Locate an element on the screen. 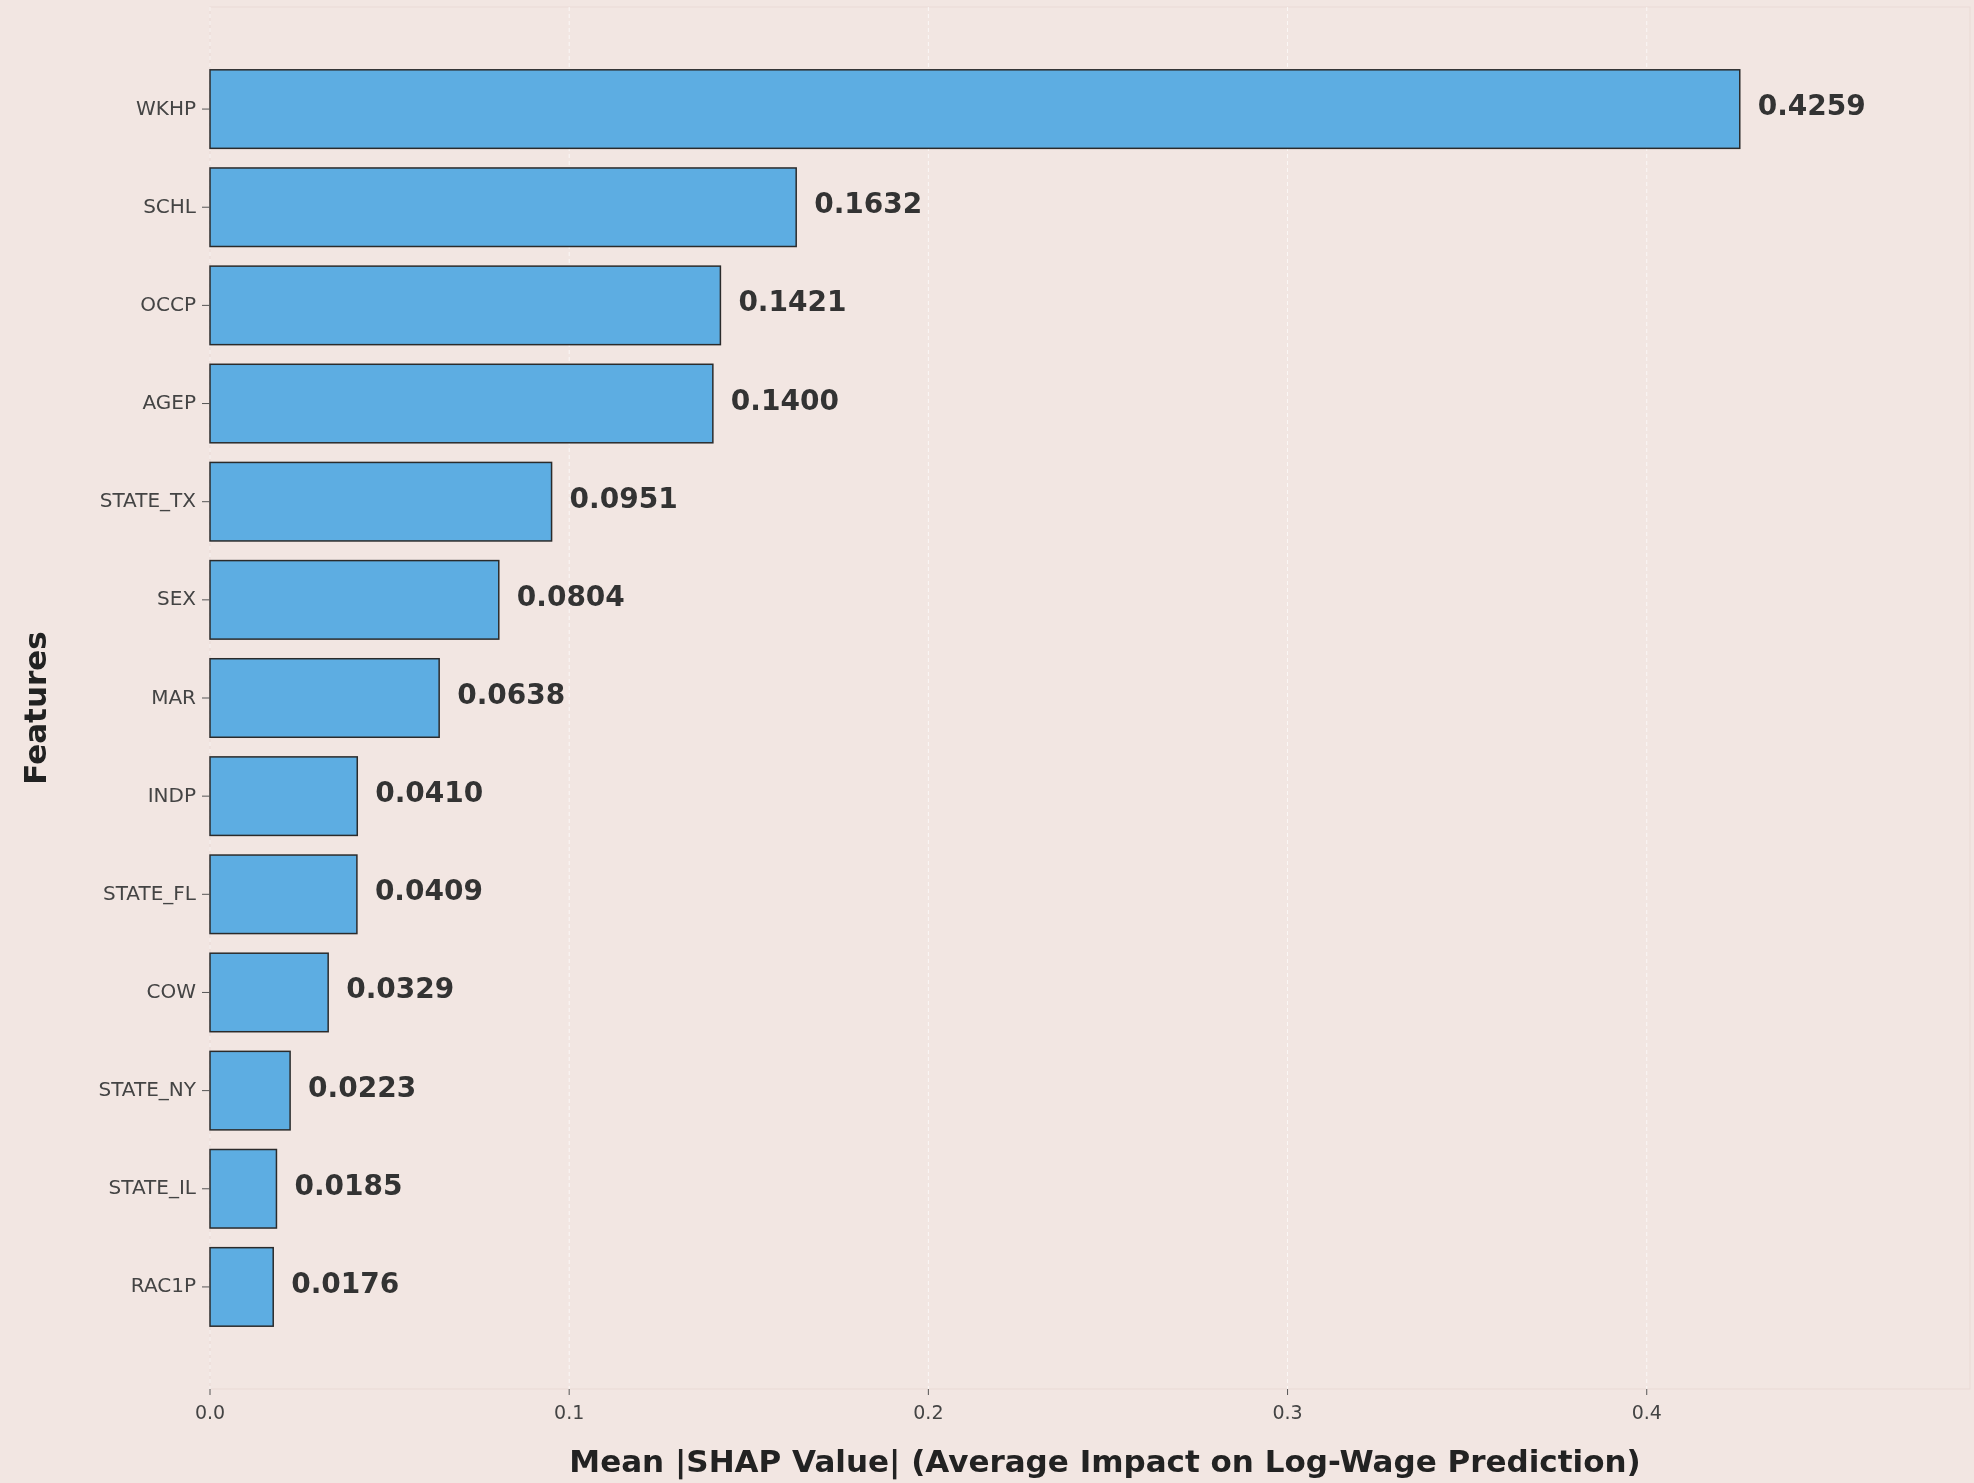 The width and height of the screenshot is (1974, 1483). data-label: 0.0329 is located at coordinates (400, 989).